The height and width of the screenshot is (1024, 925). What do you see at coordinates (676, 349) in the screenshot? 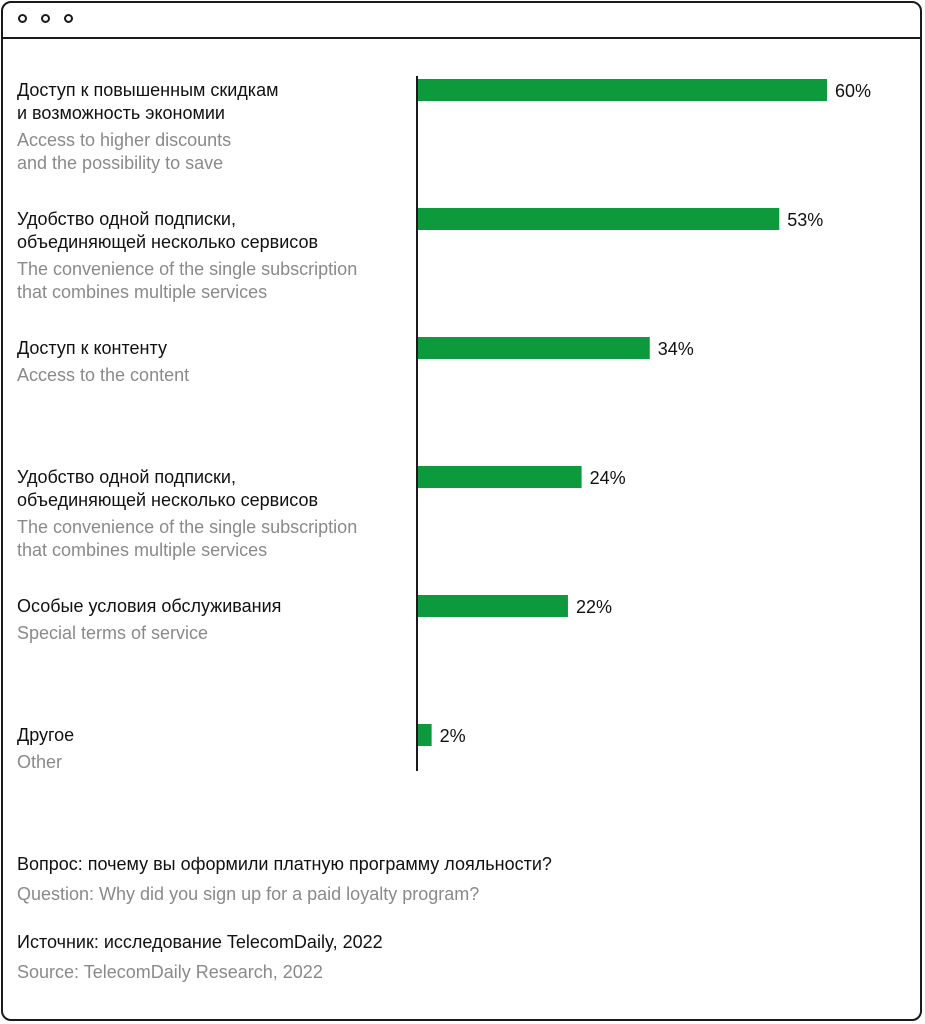
I see `bar-value-label: 34%` at bounding box center [676, 349].